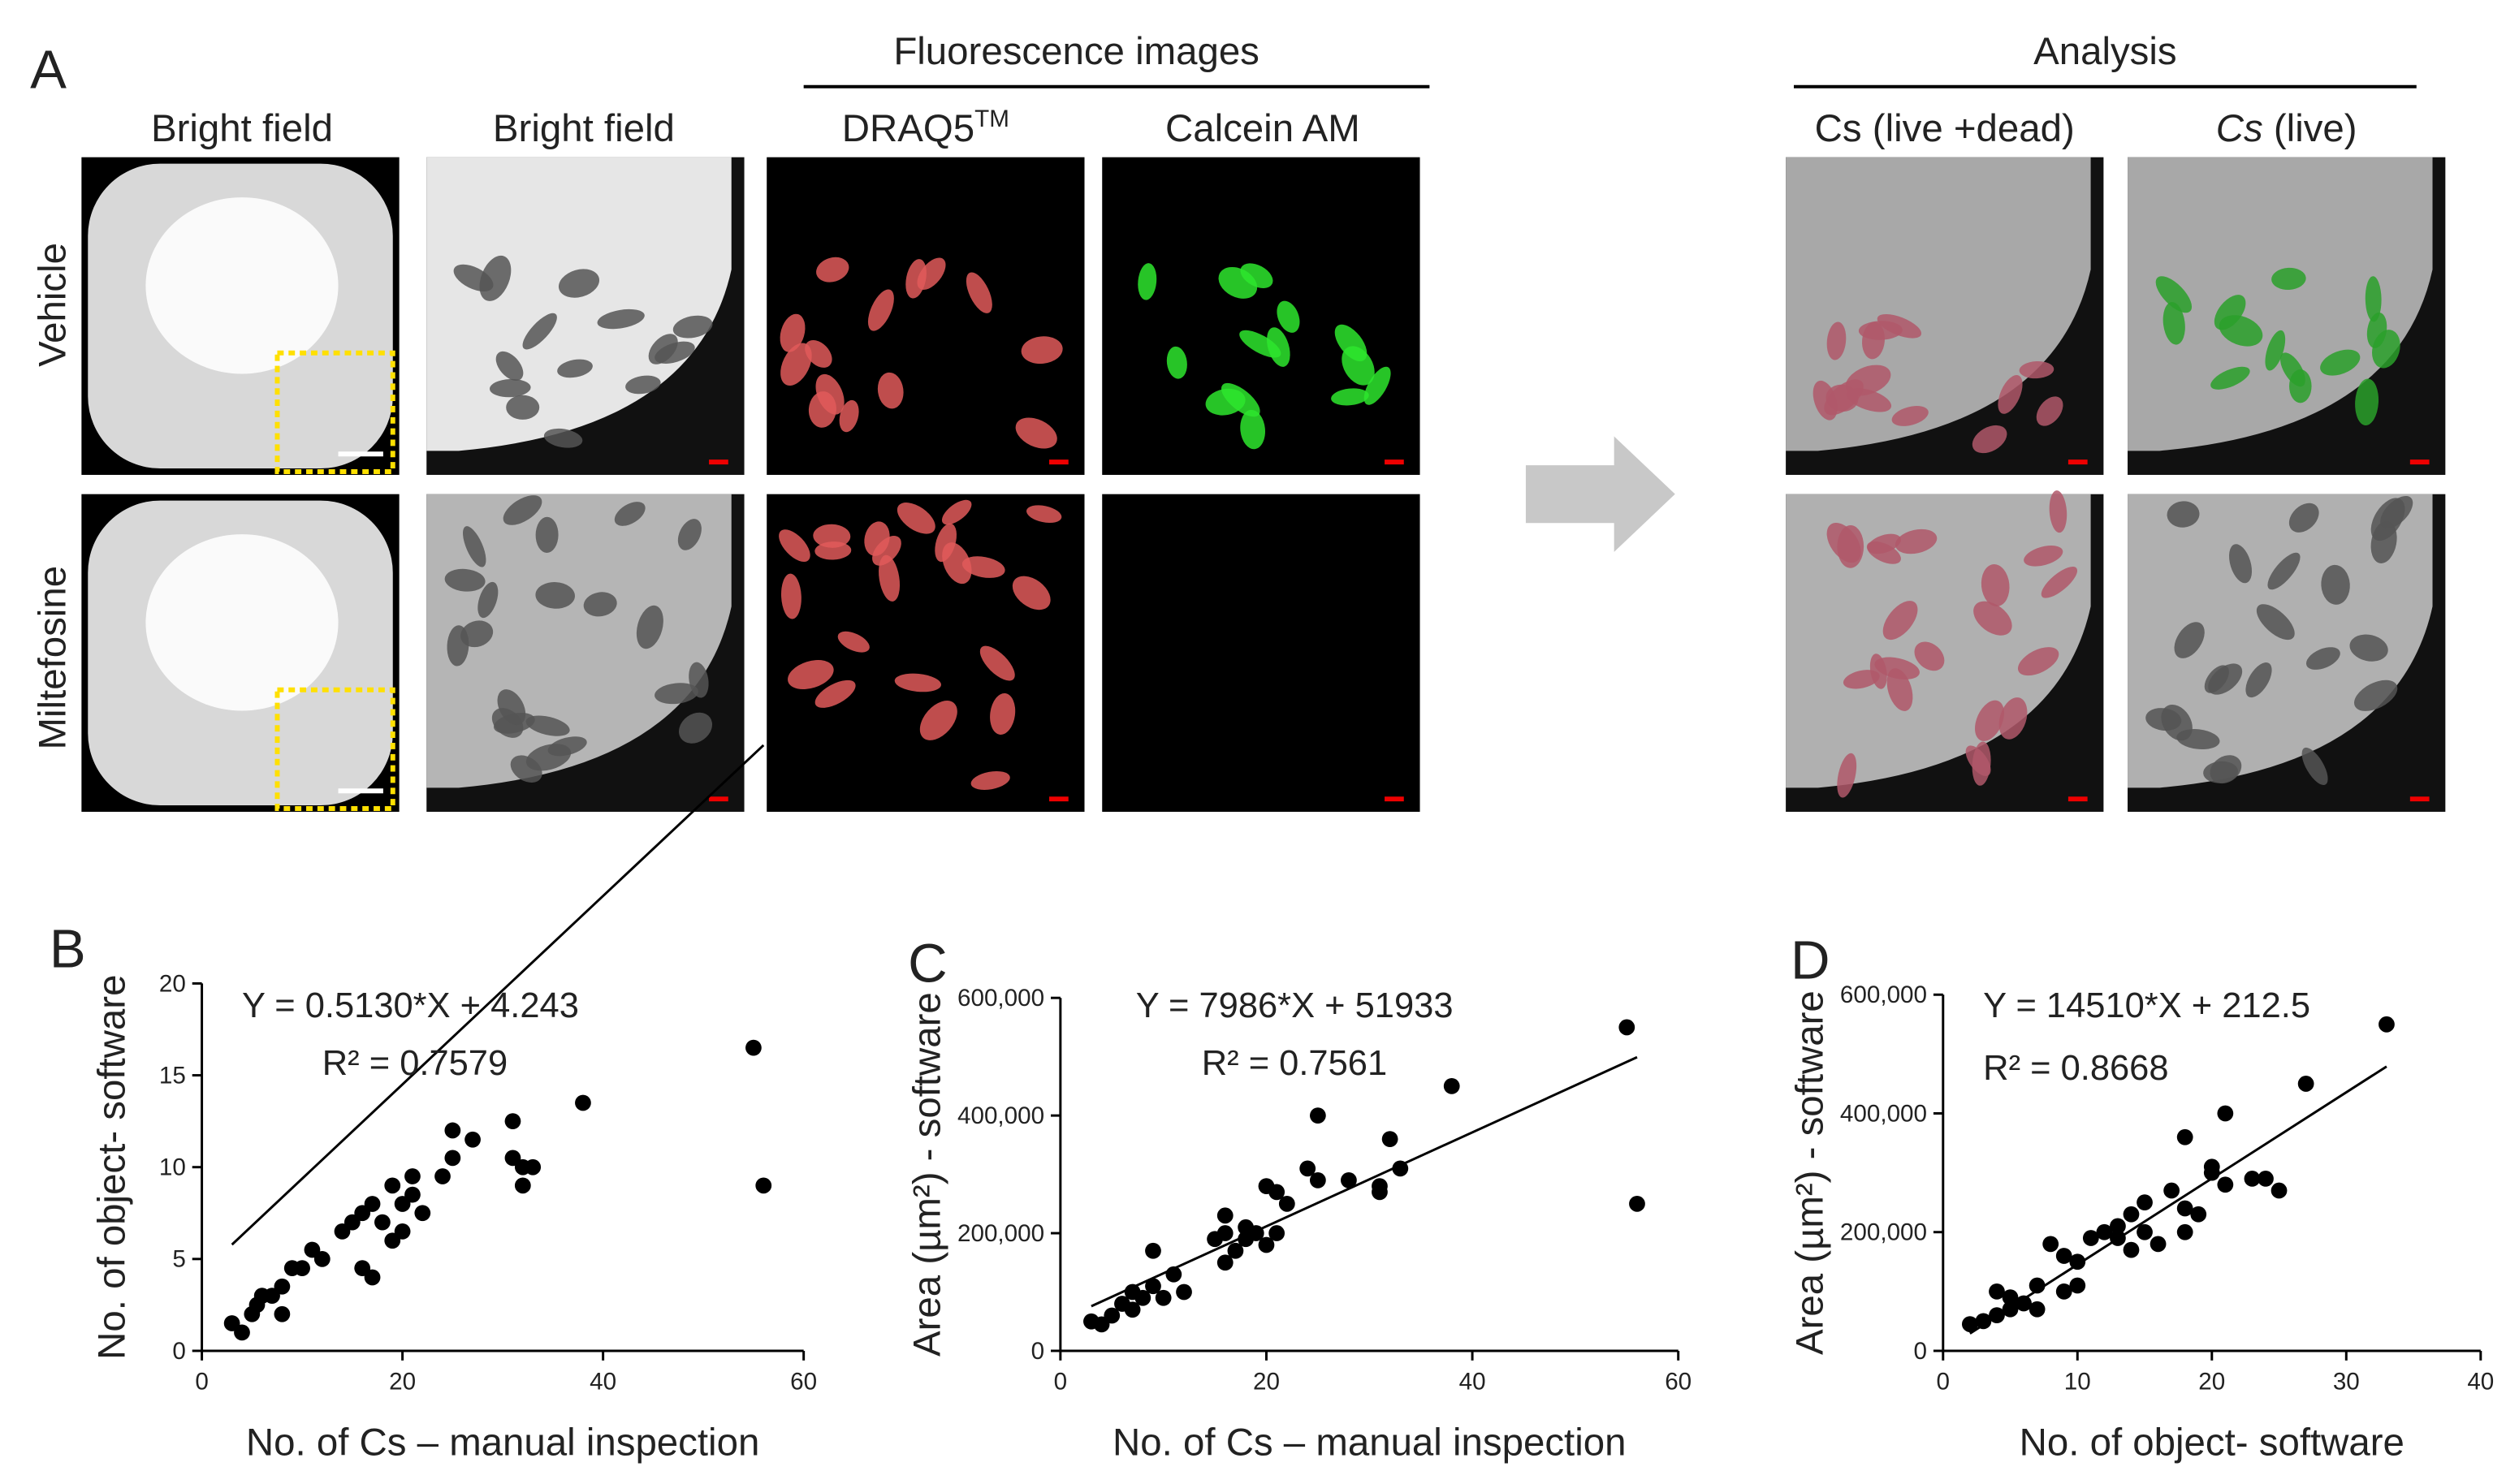  I want to click on y-axis-label: Area (µm²) - software, so click(927, 1174).